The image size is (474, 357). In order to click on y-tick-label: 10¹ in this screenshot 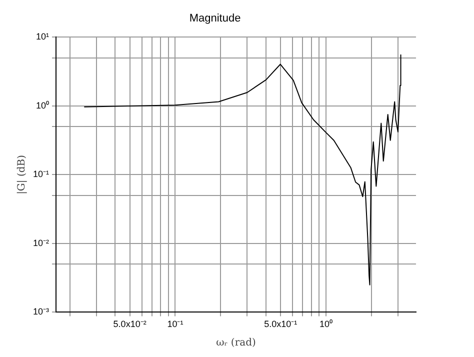, I will do `click(43, 37)`.